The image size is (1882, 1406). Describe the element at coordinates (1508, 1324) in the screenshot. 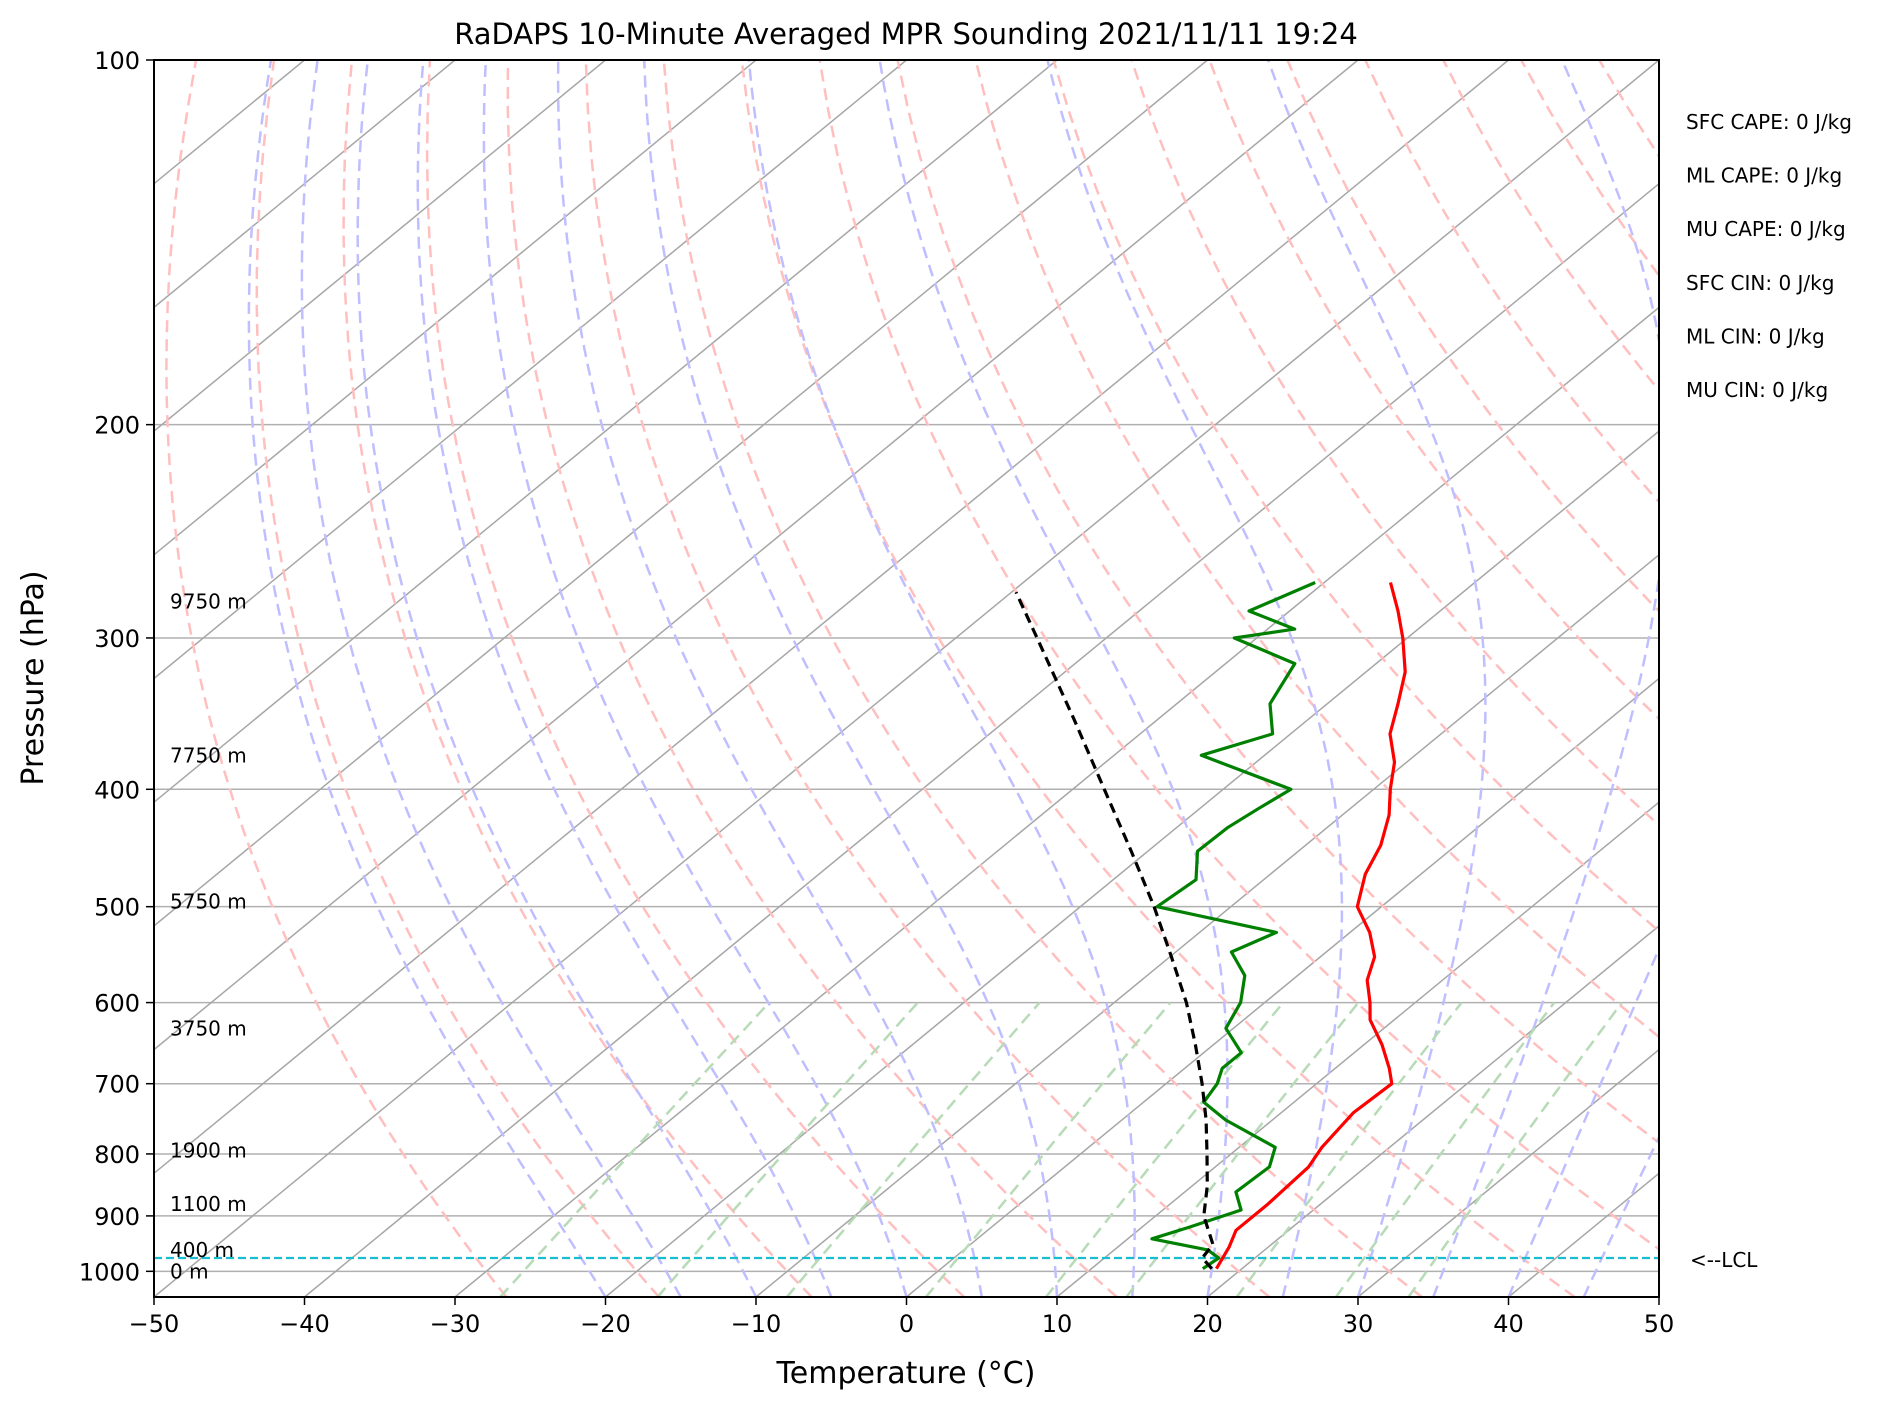

I see `x-tick-label: 40` at that location.